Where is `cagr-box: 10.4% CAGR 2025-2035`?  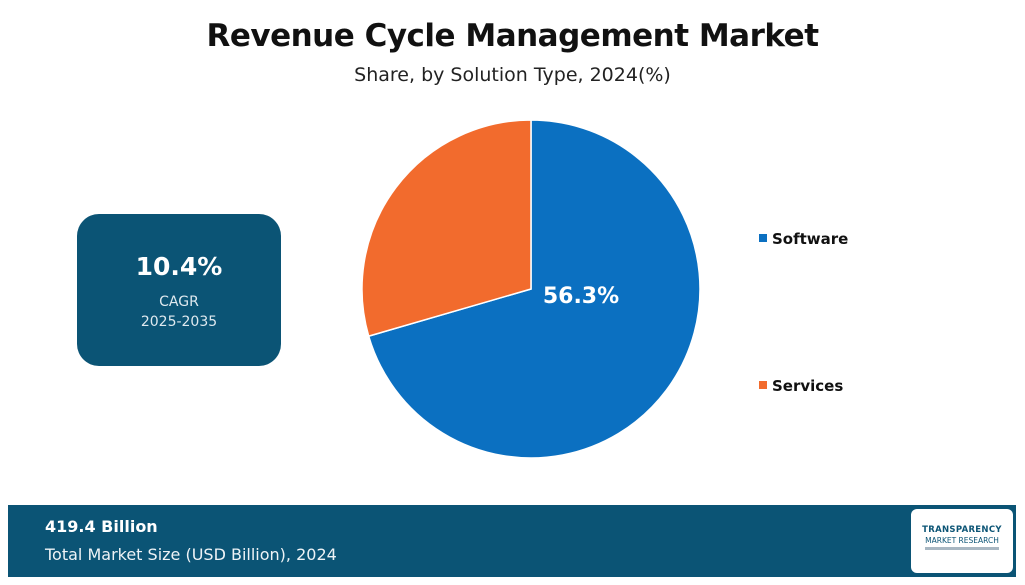 cagr-box: 10.4% CAGR 2025-2035 is located at coordinates (179, 290).